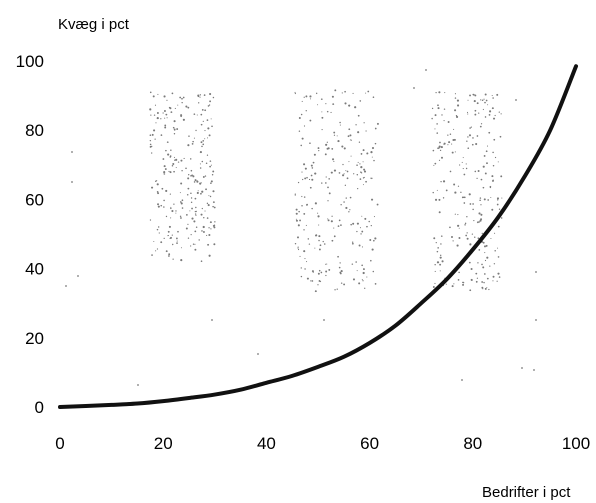 This screenshot has height=503, width=596. Describe the element at coordinates (34, 269) in the screenshot. I see `y-tick-label: 40` at that location.